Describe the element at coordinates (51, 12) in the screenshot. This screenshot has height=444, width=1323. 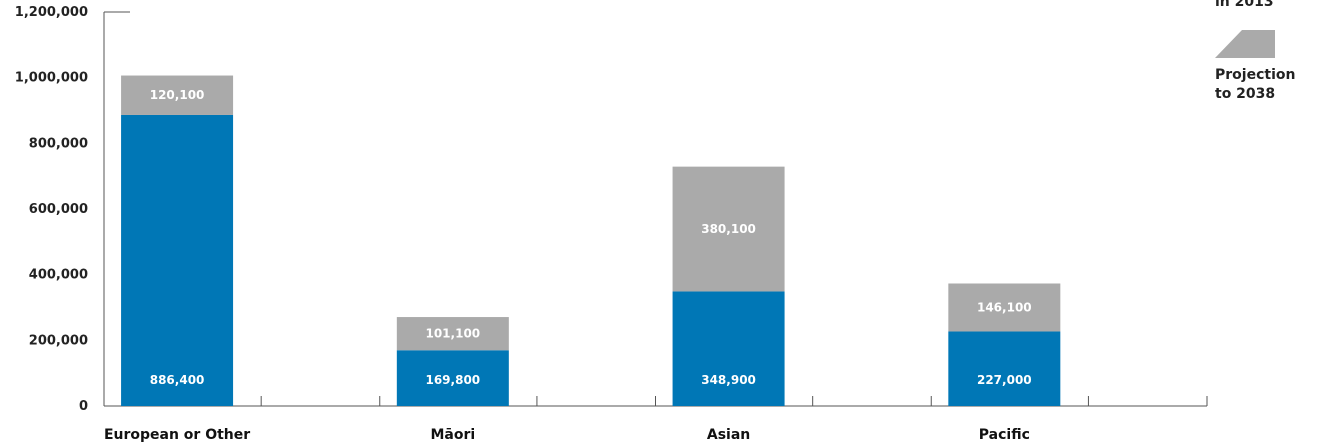
I see `y-tick-label: 1,200,000` at that location.